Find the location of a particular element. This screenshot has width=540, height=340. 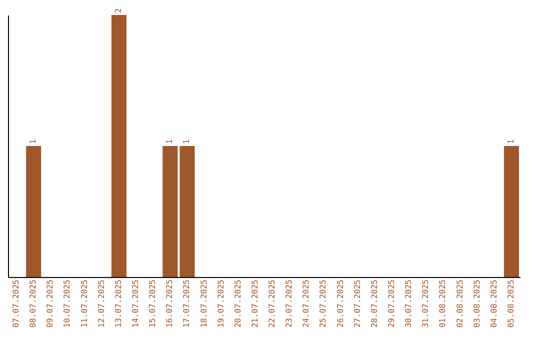

data-label: 2 is located at coordinates (118, 10).